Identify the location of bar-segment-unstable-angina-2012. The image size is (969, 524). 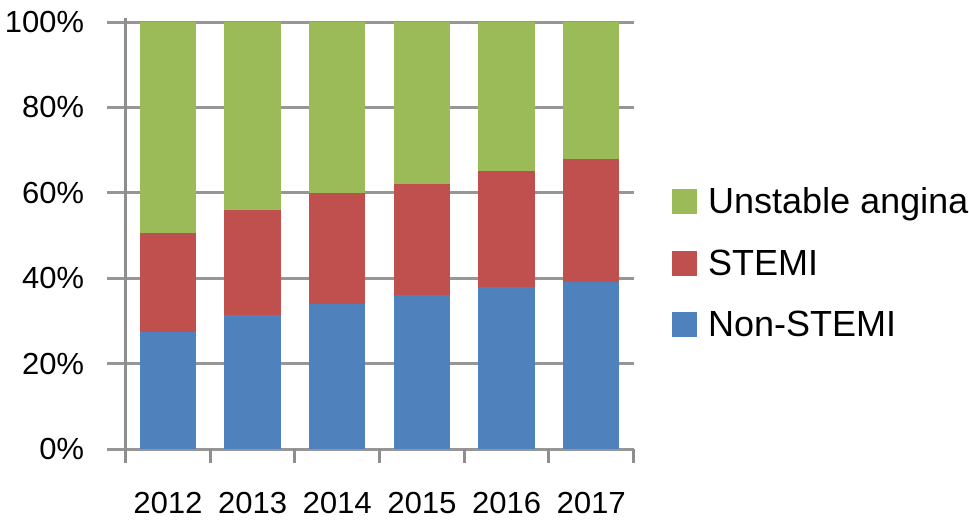
(168, 128).